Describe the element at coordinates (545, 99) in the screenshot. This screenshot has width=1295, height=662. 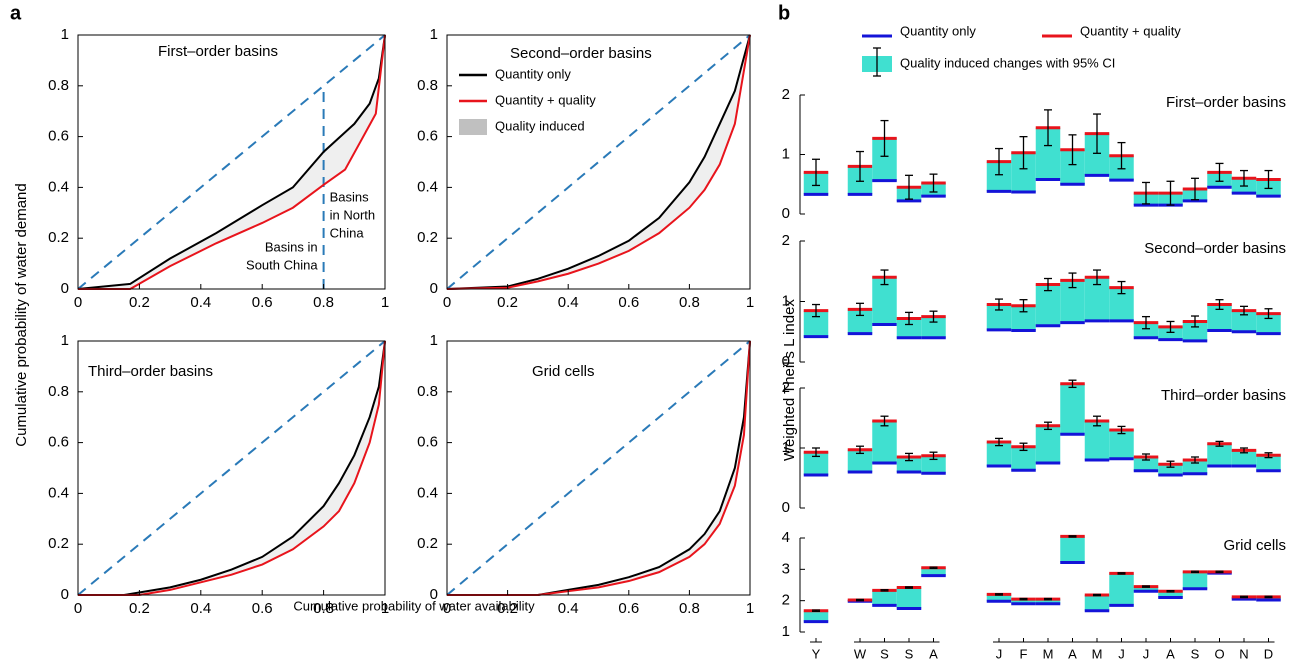
I see `legend-label: Quantity + quality` at that location.